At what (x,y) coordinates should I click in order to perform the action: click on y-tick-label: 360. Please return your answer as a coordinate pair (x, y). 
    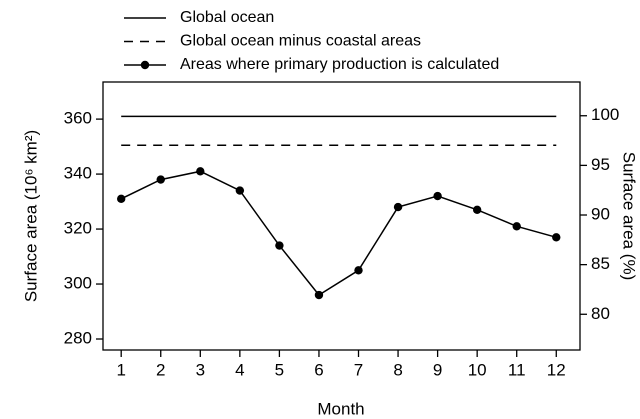
    Looking at the image, I should click on (78, 118).